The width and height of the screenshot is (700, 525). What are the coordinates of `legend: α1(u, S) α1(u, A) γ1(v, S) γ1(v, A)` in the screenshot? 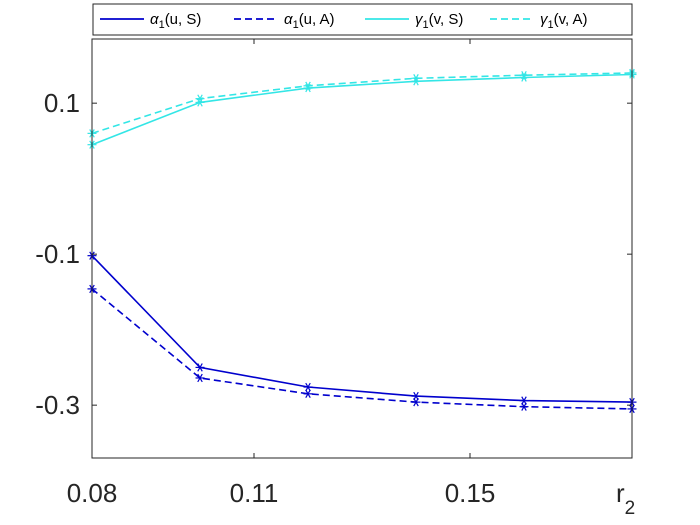 It's located at (362, 19).